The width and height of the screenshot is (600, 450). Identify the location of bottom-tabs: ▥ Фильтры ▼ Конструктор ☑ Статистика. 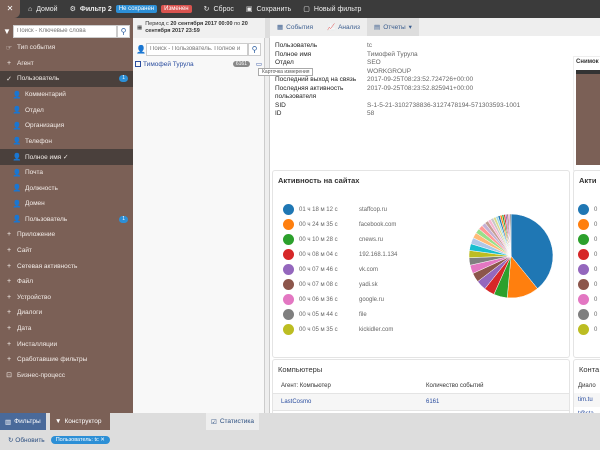
(300, 421).